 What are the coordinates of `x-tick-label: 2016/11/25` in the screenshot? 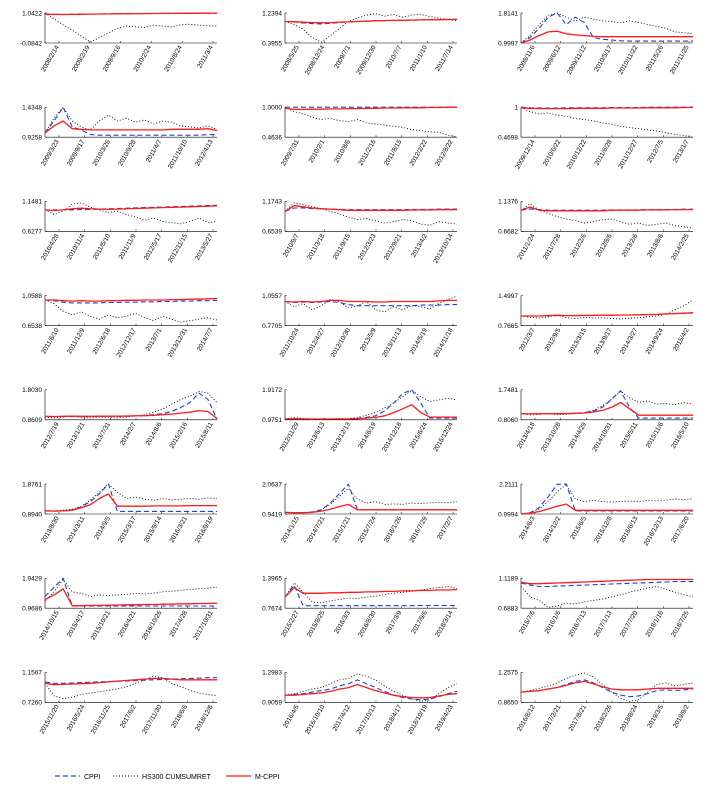 It's located at (101, 720).